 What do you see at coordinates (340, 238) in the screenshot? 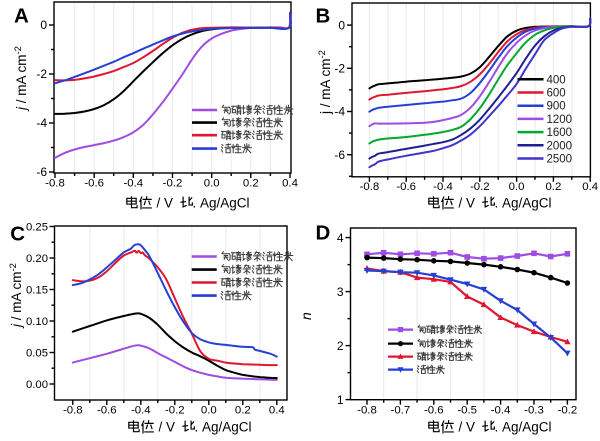
I see `svg-text: 4` at bounding box center [340, 238].